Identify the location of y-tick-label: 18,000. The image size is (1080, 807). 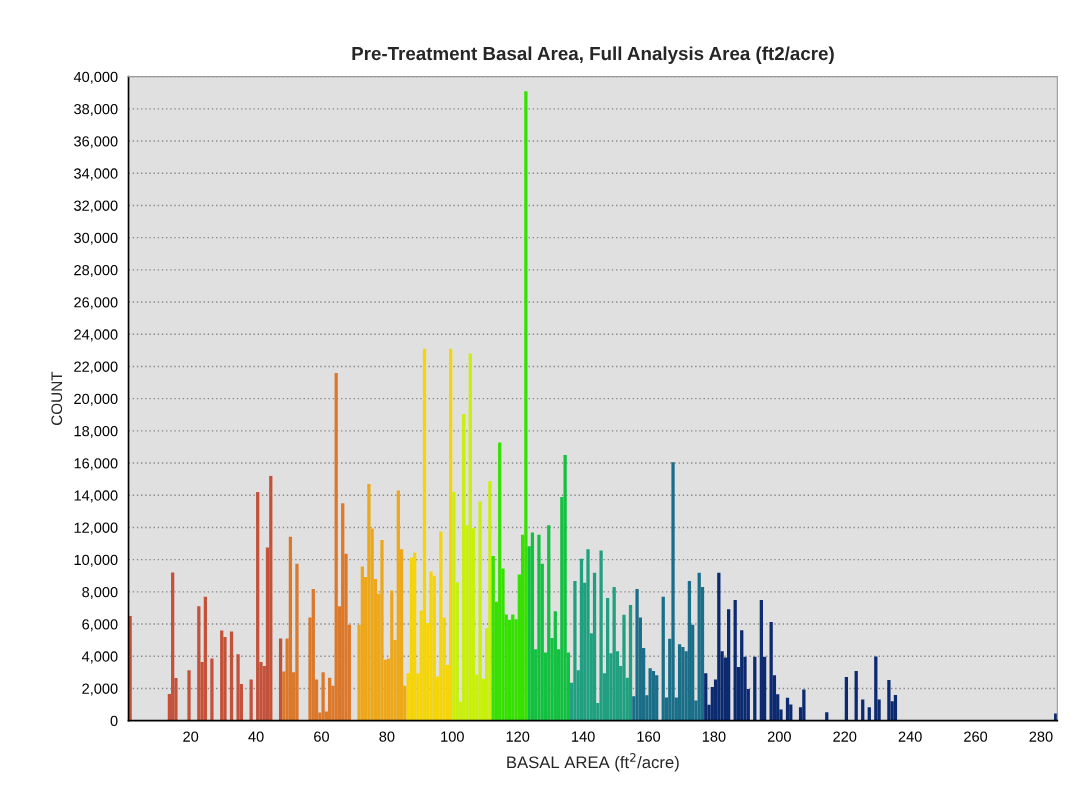
(96, 432).